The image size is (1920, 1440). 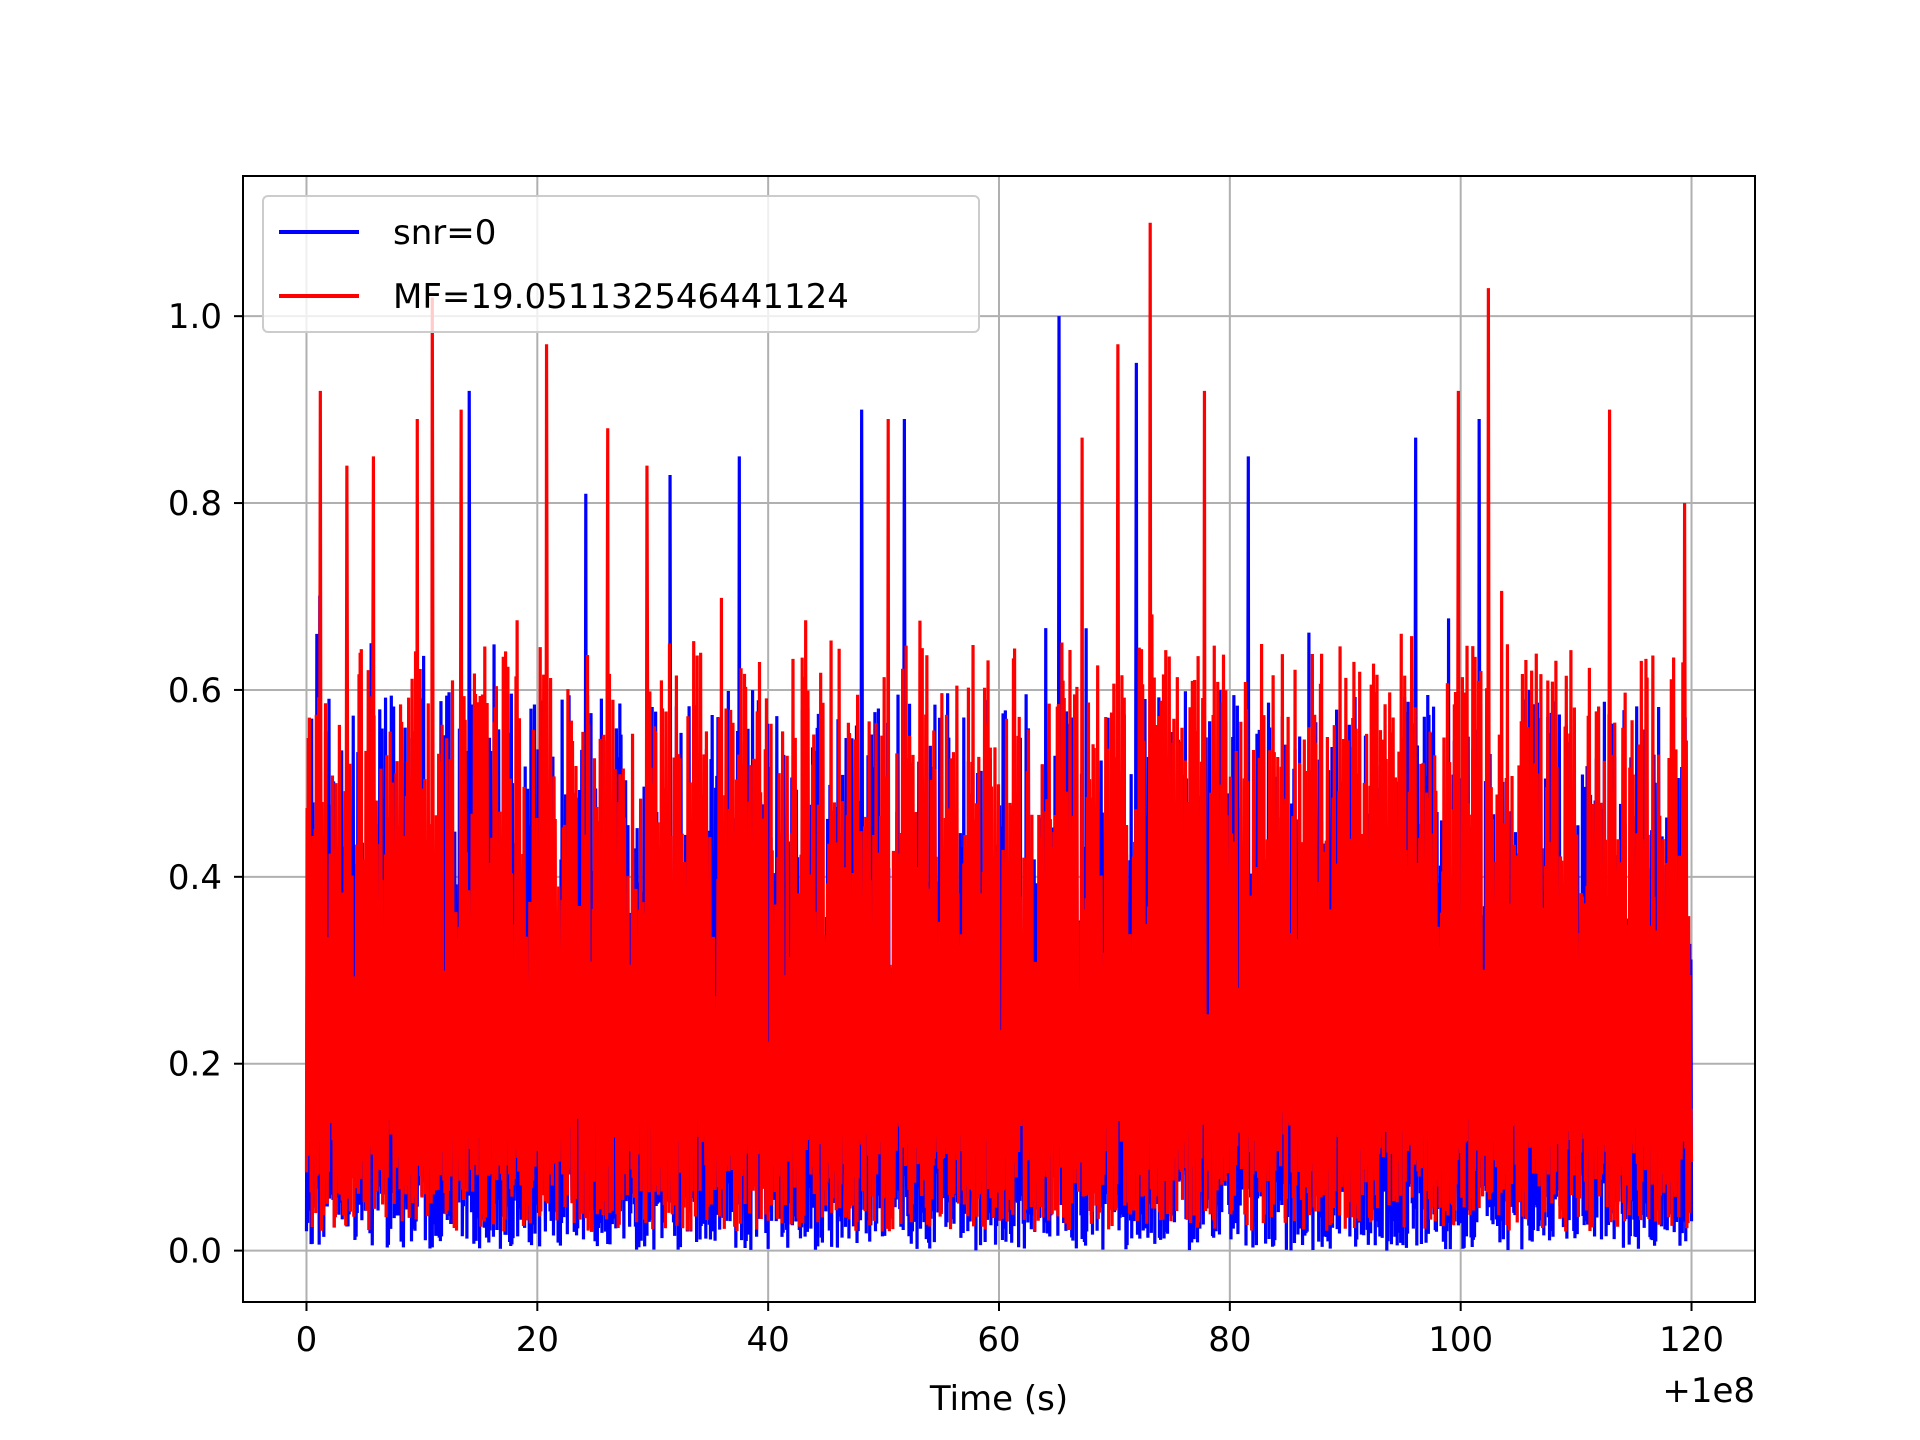 What do you see at coordinates (998, 1340) in the screenshot?
I see `x-tick-label: 60` at bounding box center [998, 1340].